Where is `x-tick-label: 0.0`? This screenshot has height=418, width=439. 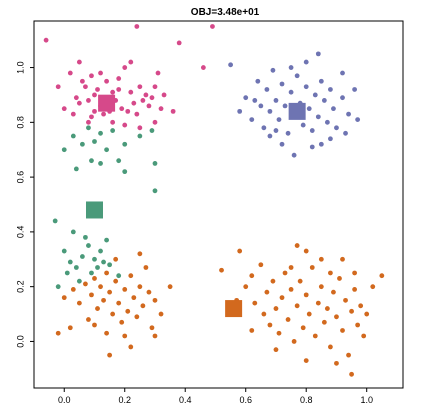 x-tick-label: 0.0 is located at coordinates (64, 400).